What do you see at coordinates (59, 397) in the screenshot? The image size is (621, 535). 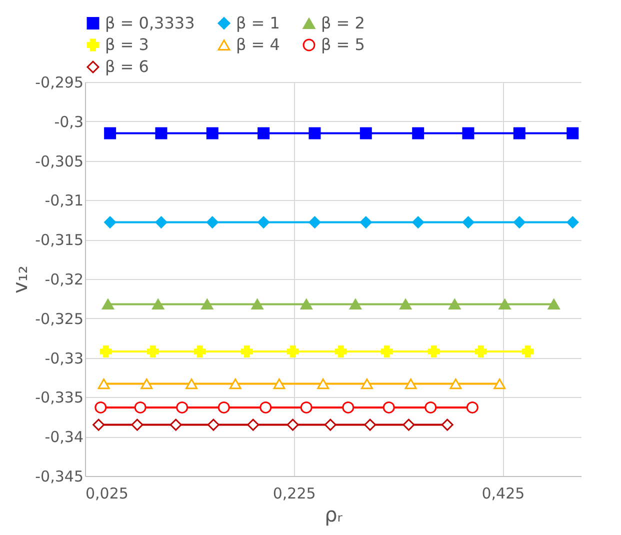 I see `y-tick-label: -0,335` at bounding box center [59, 397].